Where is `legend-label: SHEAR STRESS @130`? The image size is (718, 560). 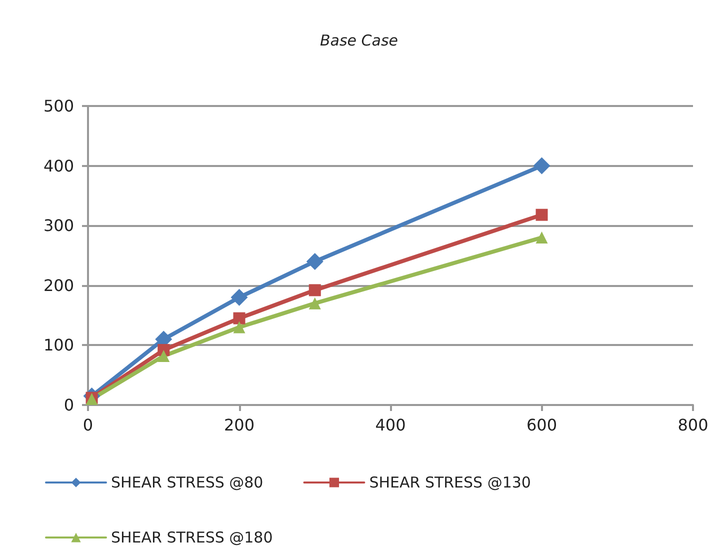
legend-label: SHEAR STRESS @130 is located at coordinates (450, 483).